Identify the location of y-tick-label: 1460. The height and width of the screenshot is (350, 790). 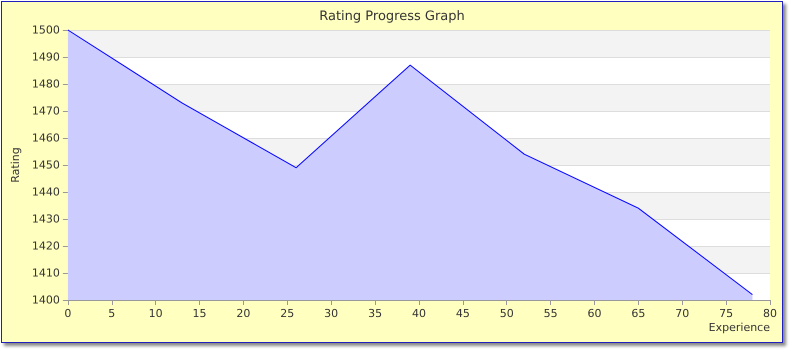
(46, 138).